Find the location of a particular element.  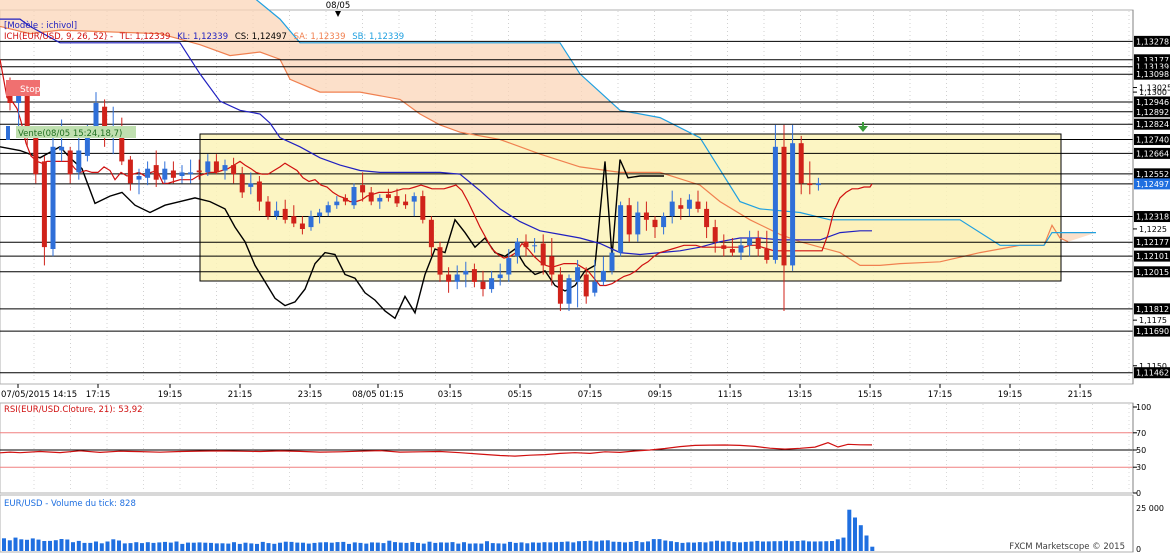

price-level-label: 1,12740 is located at coordinates (1152, 140).